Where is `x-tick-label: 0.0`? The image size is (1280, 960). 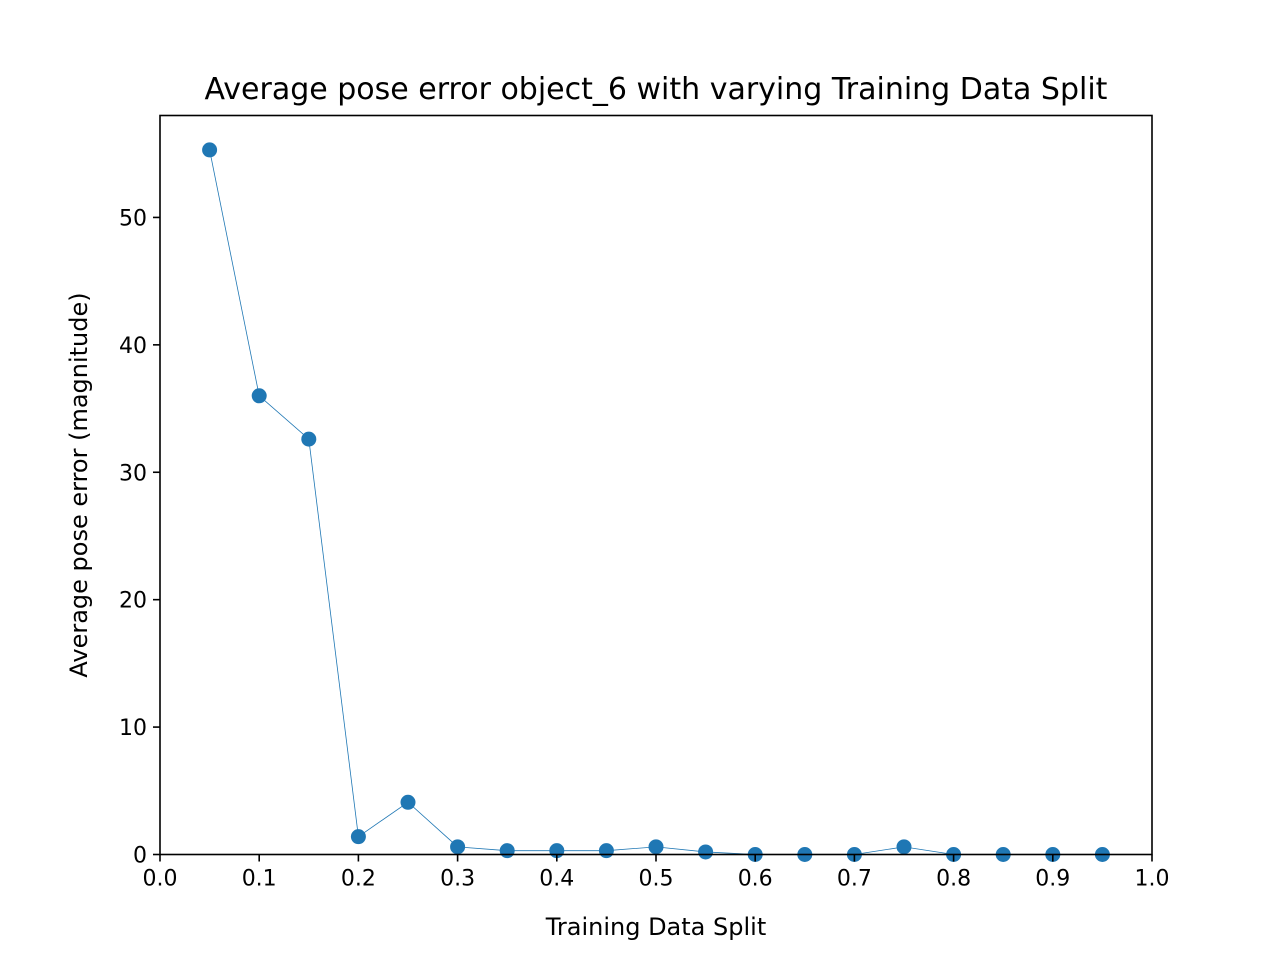
x-tick-label: 0.0 is located at coordinates (160, 879).